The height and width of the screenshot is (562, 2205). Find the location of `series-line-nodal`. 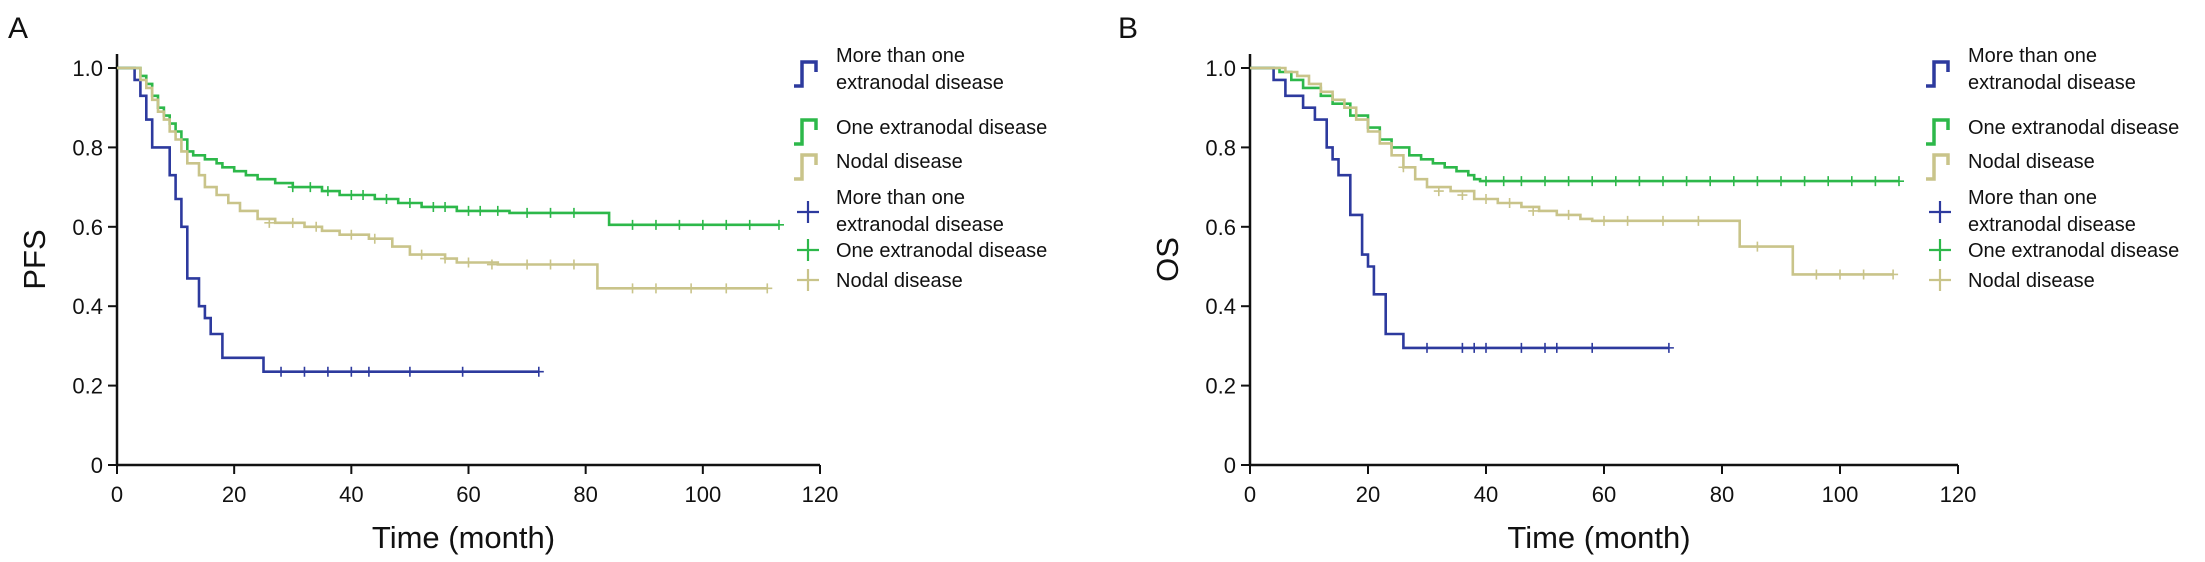

series-line-nodal is located at coordinates (1572, 171).